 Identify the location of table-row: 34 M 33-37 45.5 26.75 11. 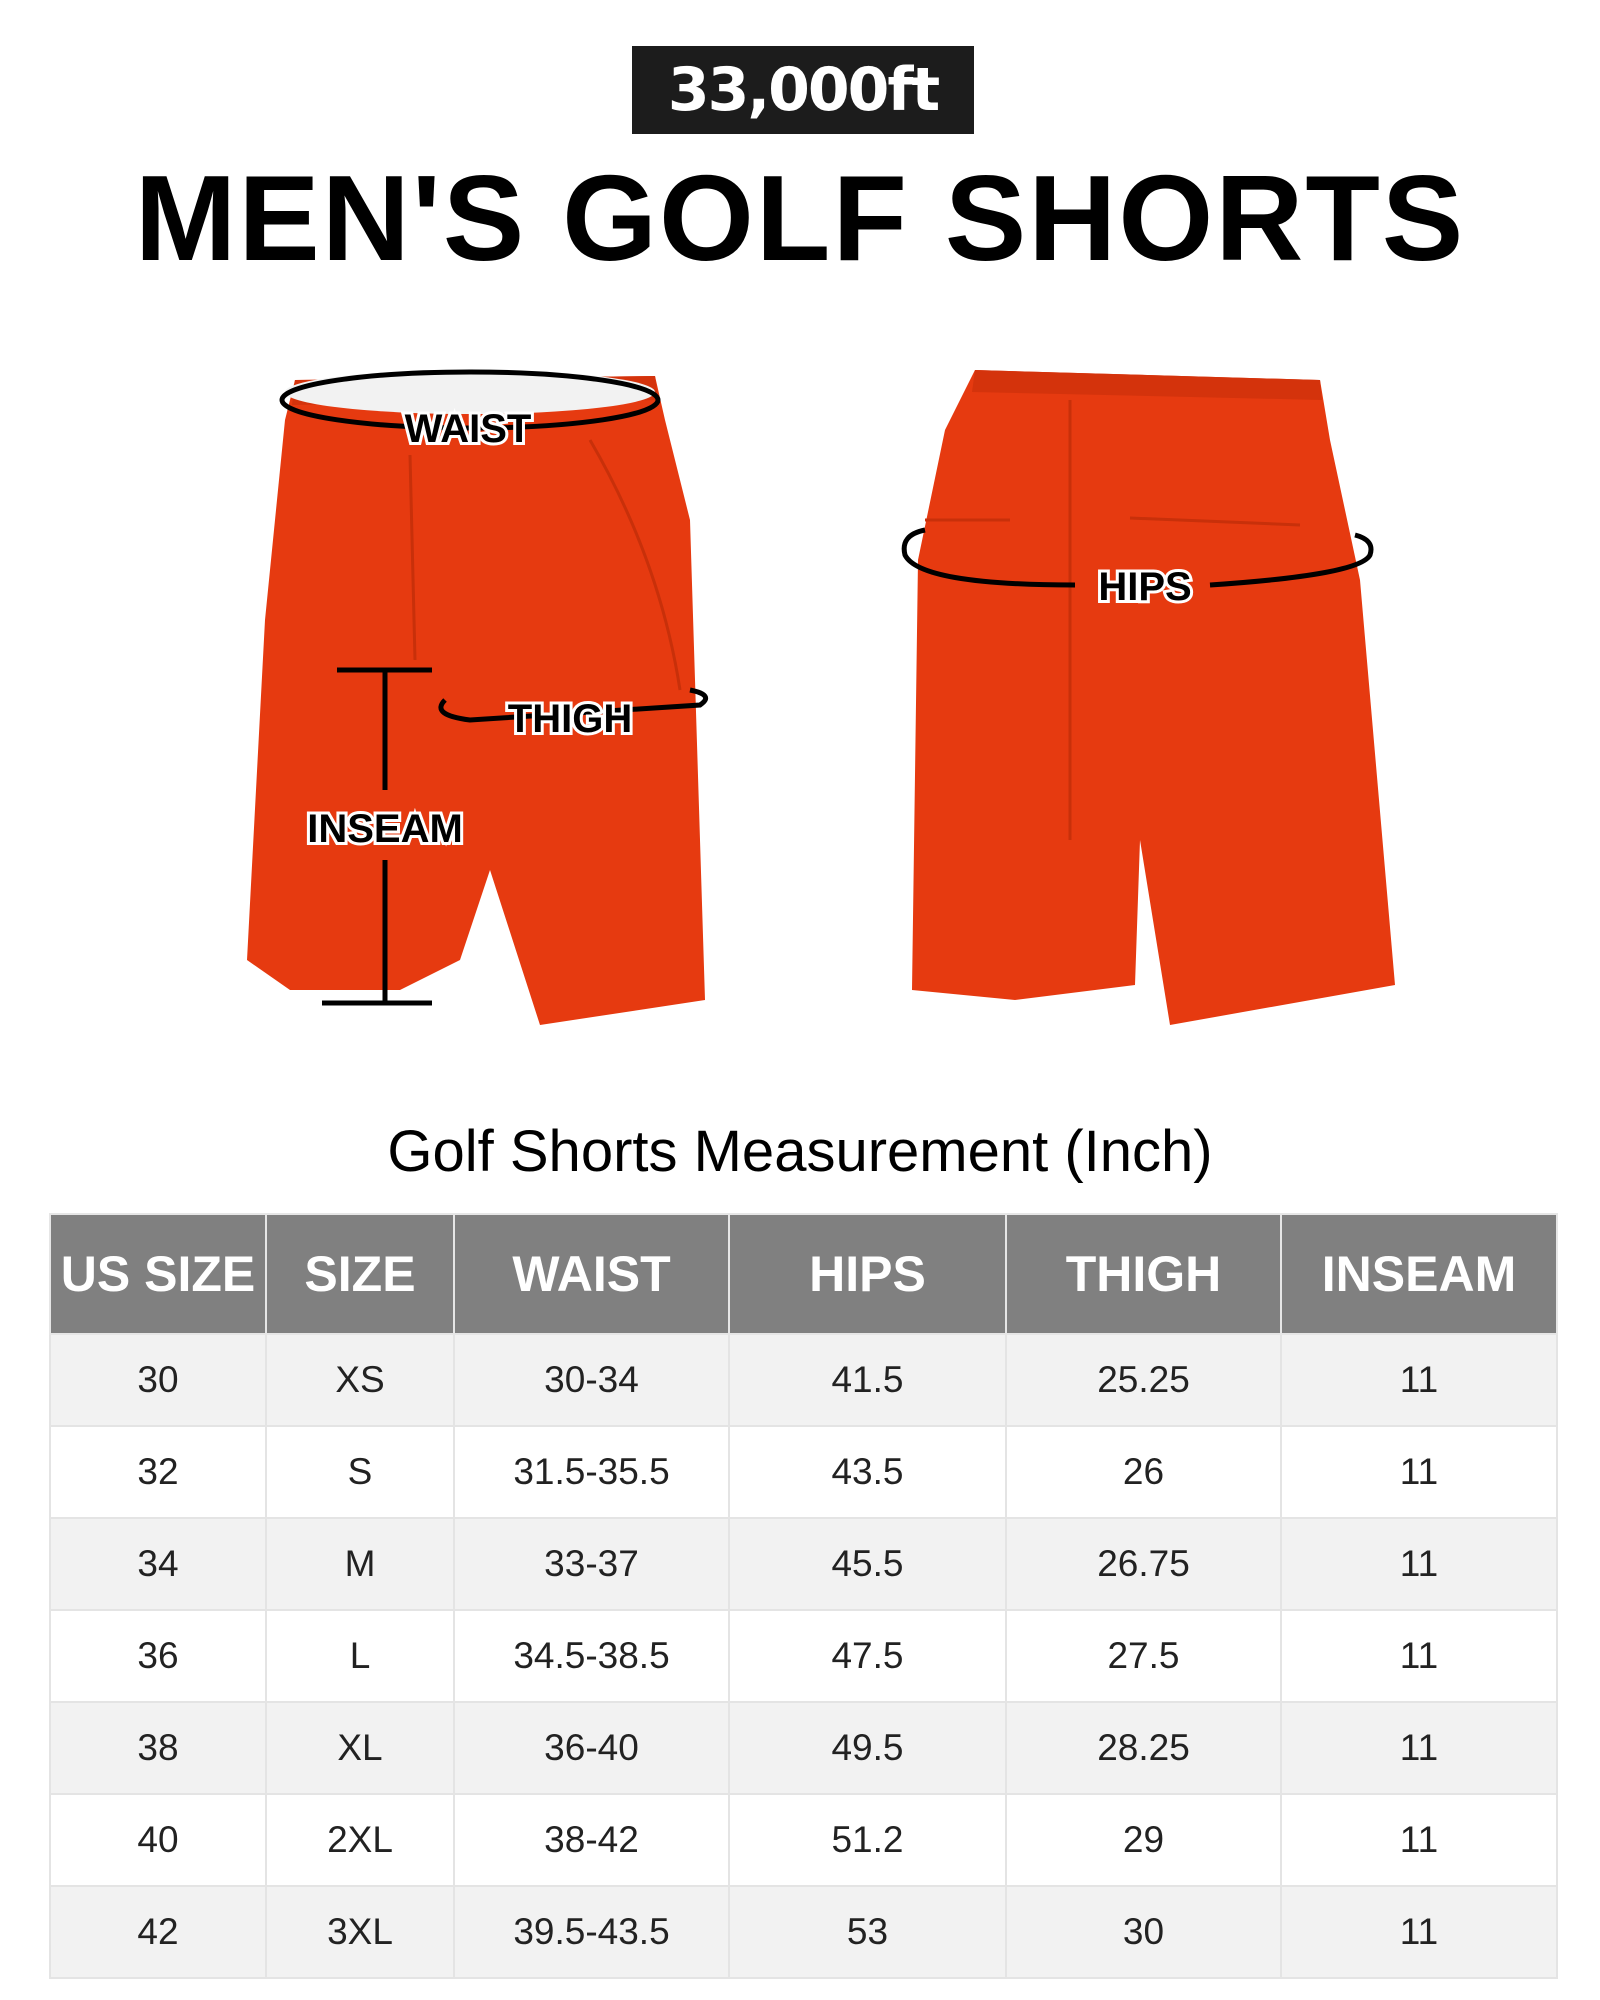
(803, 1564).